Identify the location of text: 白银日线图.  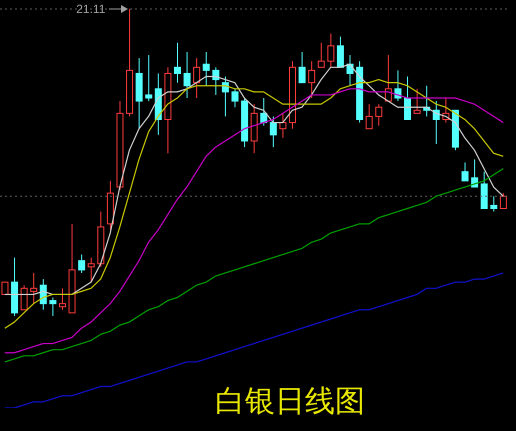
(290, 402).